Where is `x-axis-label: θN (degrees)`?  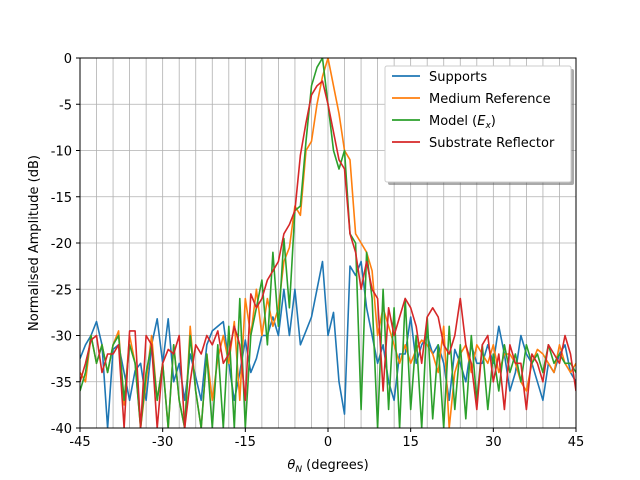 x-axis-label: θN (degrees) is located at coordinates (327, 466).